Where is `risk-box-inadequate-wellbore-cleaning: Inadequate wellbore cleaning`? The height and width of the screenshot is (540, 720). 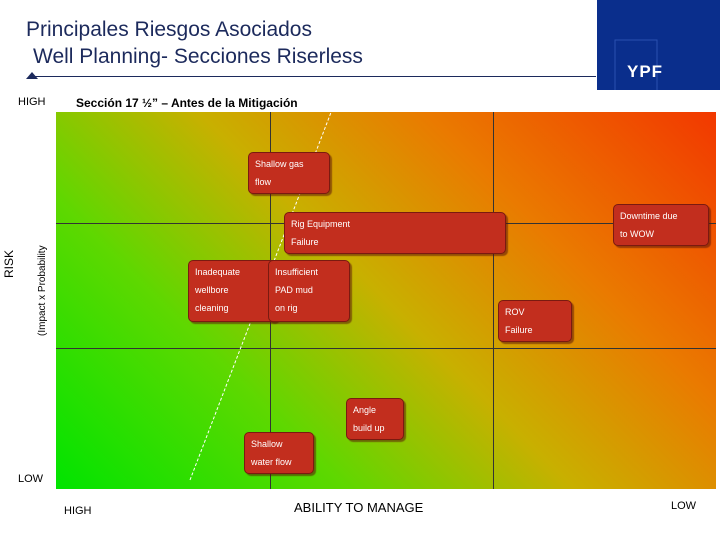
risk-box-inadequate-wellbore-cleaning: Inadequate wellbore cleaning is located at coordinates (233, 291).